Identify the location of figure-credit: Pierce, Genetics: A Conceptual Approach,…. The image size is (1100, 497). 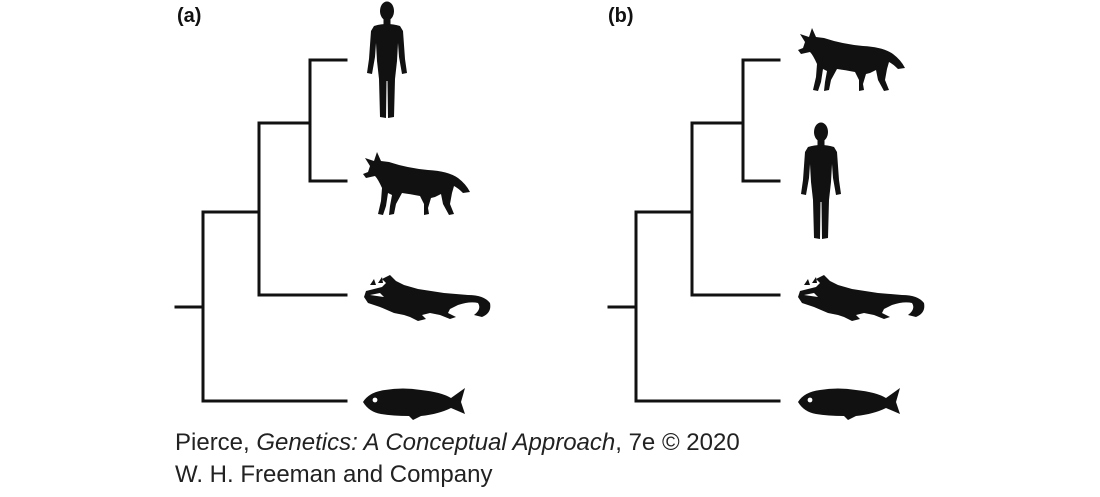
(457, 459).